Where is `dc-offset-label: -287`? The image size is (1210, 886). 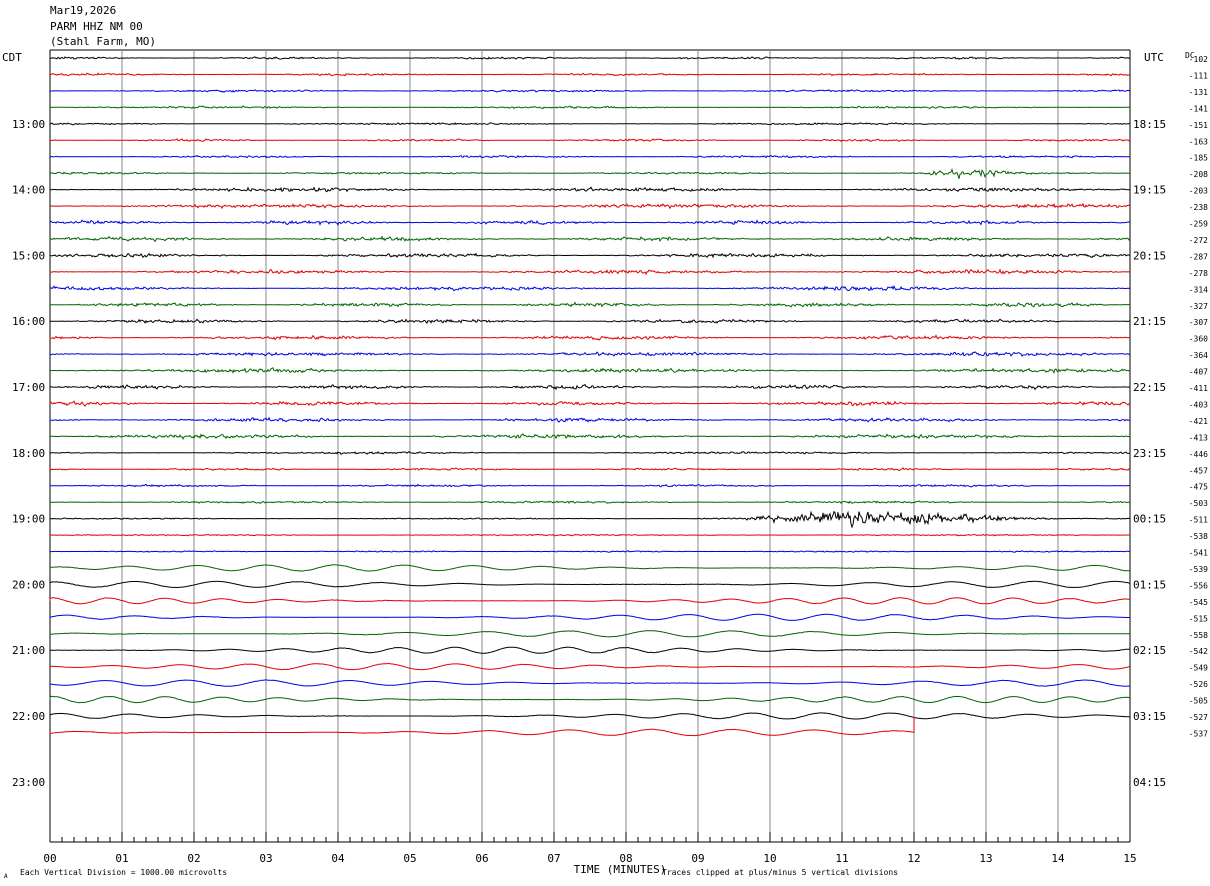
dc-offset-label: -287 is located at coordinates (1198, 256).